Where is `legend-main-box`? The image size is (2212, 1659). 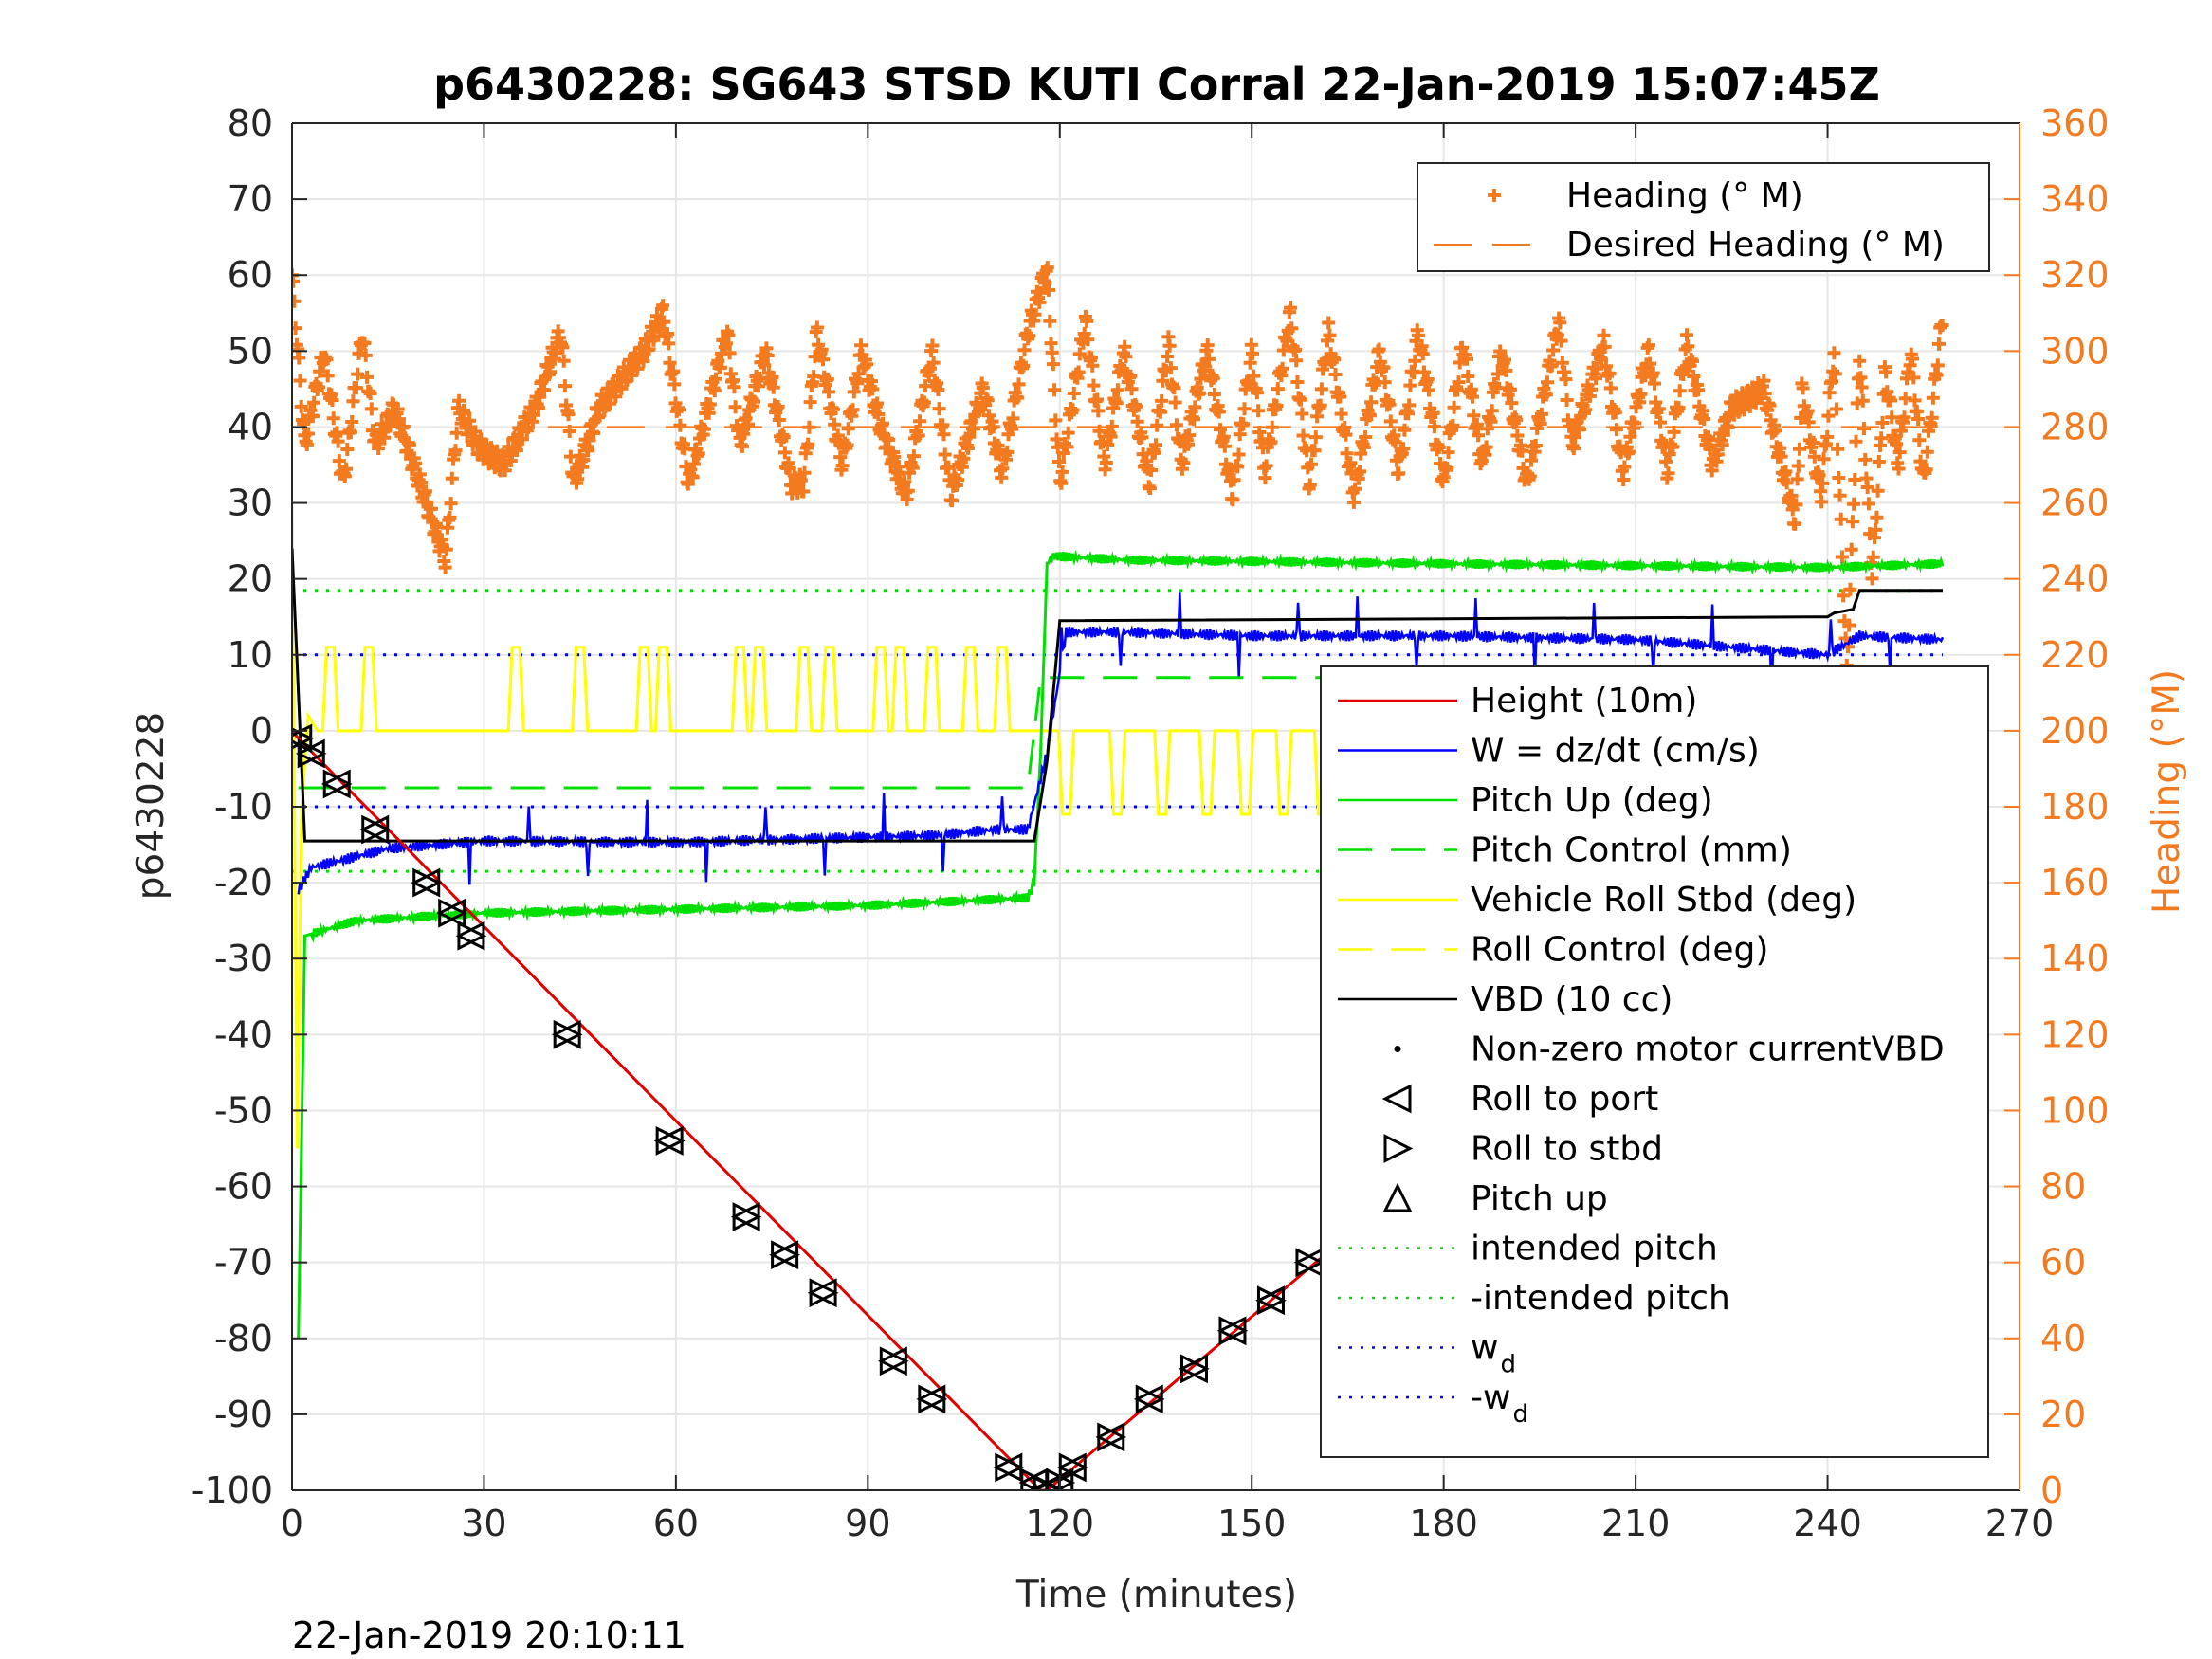
legend-main-box is located at coordinates (1654, 1061).